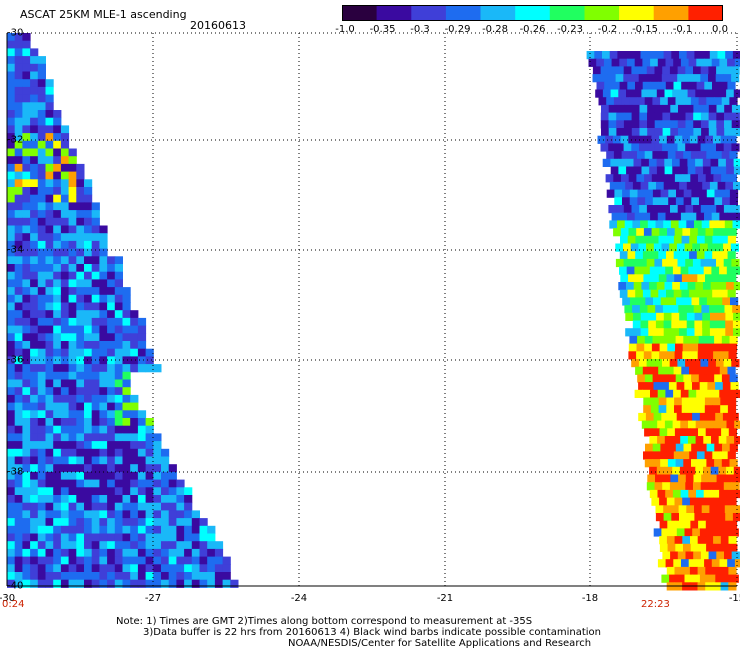  What do you see at coordinates (655, 604) in the screenshot?
I see `right-swath-time: 22:23` at bounding box center [655, 604].